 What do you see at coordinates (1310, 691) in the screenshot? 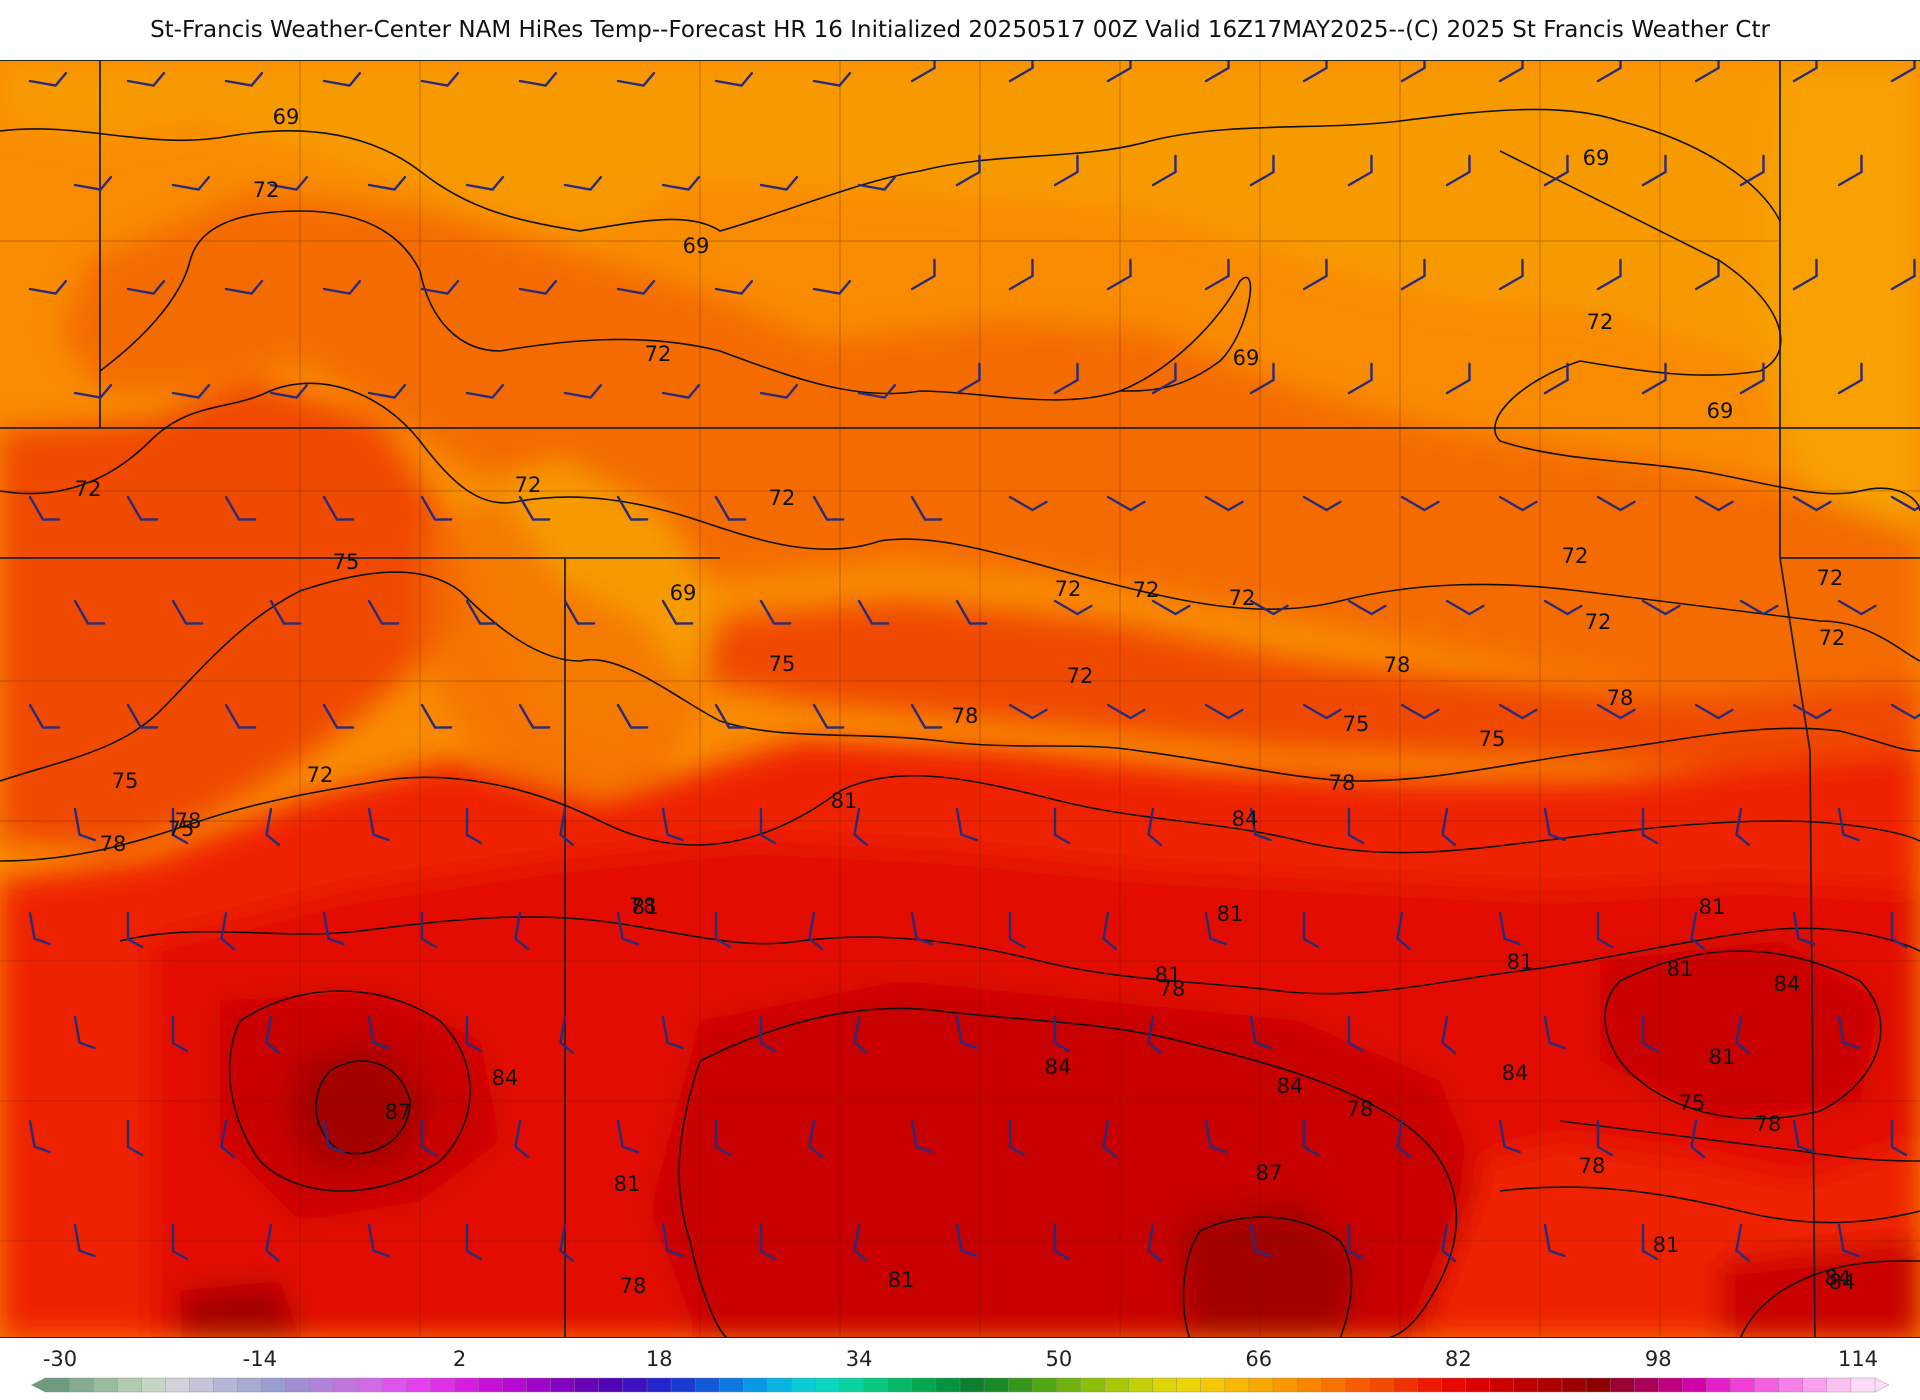
I see `band-75-mid` at bounding box center [1310, 691].